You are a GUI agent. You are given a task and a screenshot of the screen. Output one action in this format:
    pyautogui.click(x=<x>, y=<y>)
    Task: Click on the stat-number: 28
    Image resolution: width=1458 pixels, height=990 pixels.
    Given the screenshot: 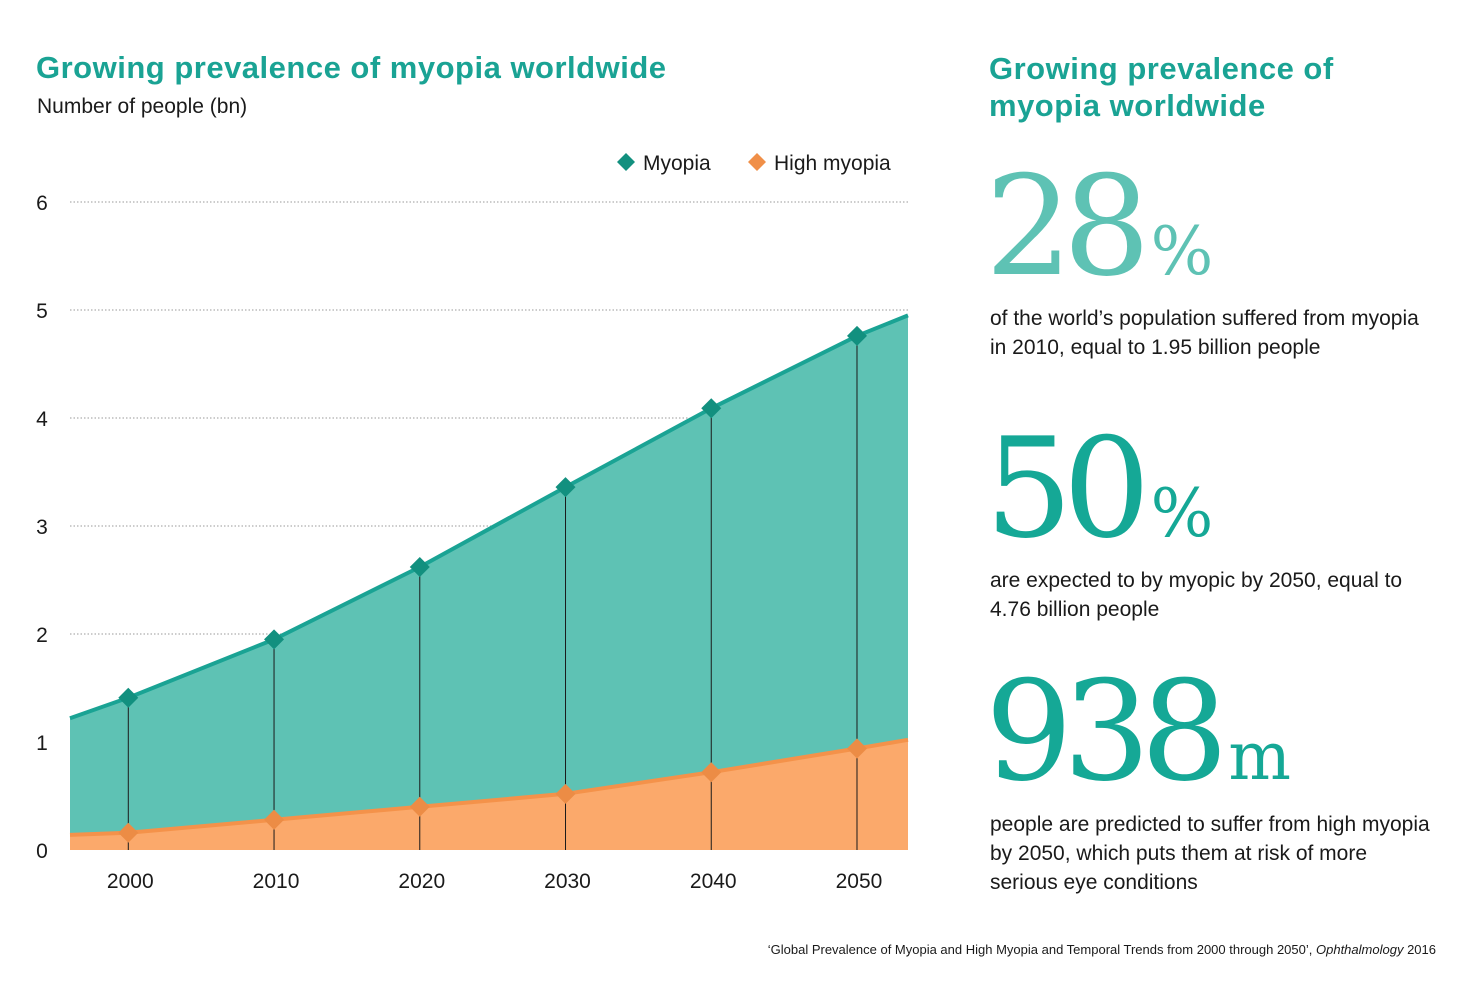 What is the action you would take?
    pyautogui.click(x=1068, y=226)
    